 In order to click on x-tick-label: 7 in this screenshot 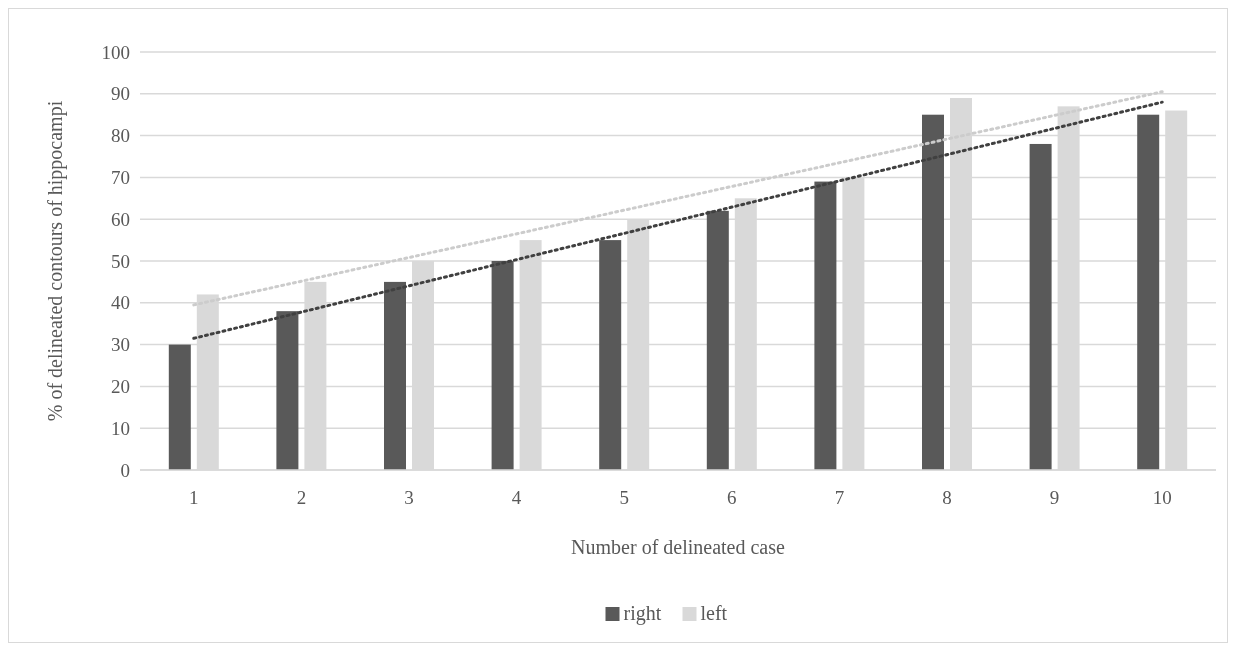, I will do `click(839, 497)`.